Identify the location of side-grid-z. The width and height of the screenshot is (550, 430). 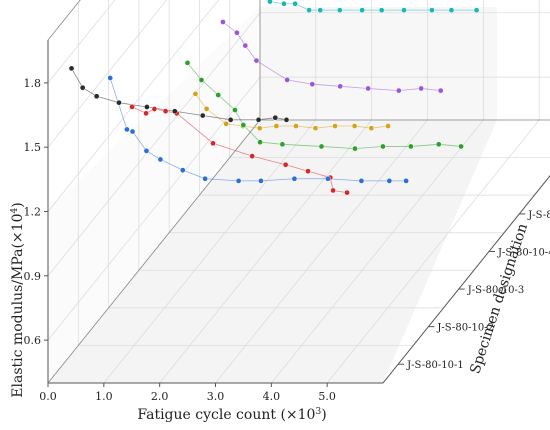
(107, 74).